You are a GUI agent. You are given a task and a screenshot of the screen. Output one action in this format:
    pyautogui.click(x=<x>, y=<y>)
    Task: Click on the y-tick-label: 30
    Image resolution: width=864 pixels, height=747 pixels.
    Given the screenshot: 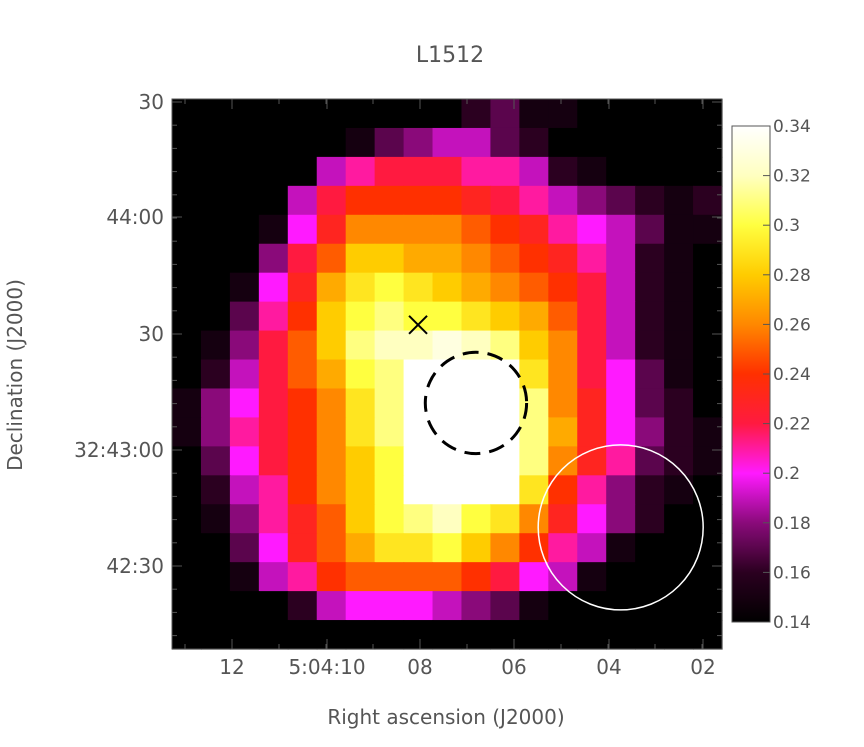 What is the action you would take?
    pyautogui.click(x=151, y=334)
    